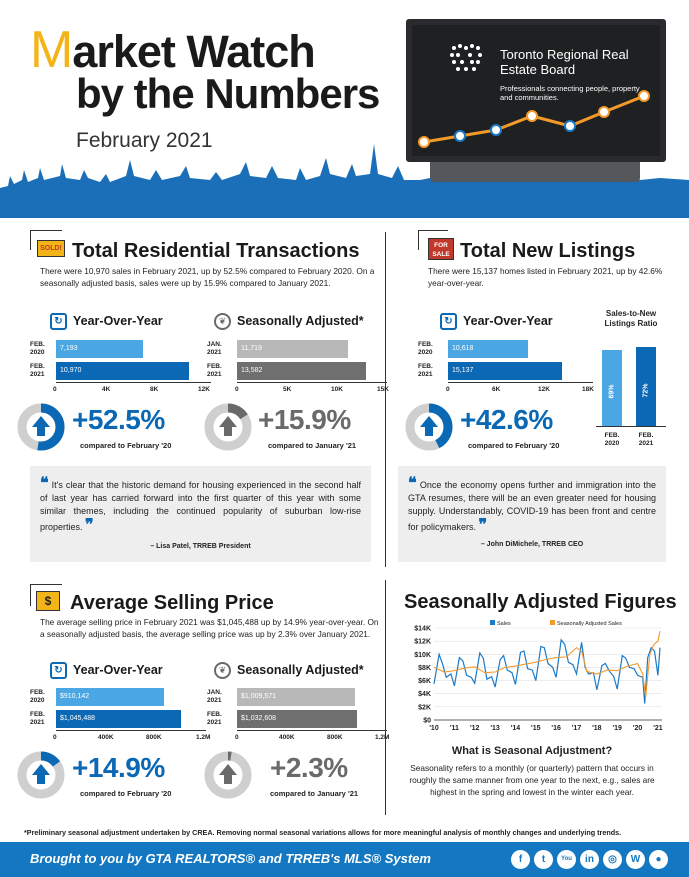 The height and width of the screenshot is (877, 689). What do you see at coordinates (612, 859) in the screenshot?
I see `instagram-icon: ◎` at bounding box center [612, 859].